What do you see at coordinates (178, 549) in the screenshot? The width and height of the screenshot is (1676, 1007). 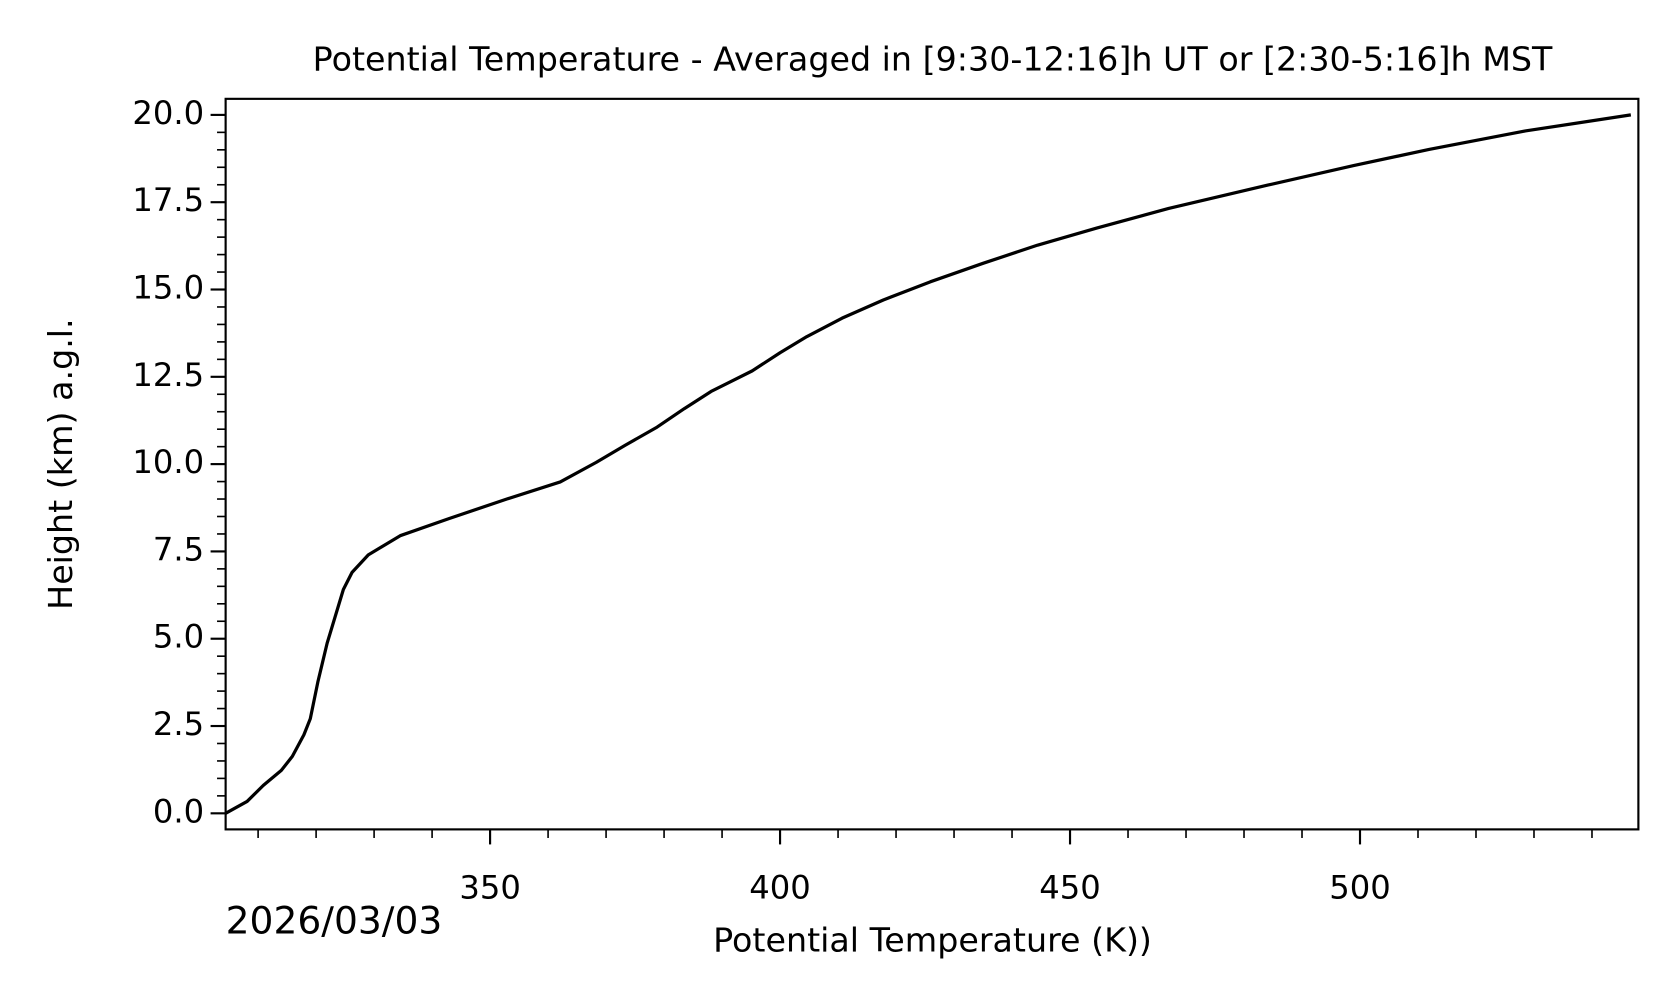 I see `y-tick-label: 7.5` at bounding box center [178, 549].